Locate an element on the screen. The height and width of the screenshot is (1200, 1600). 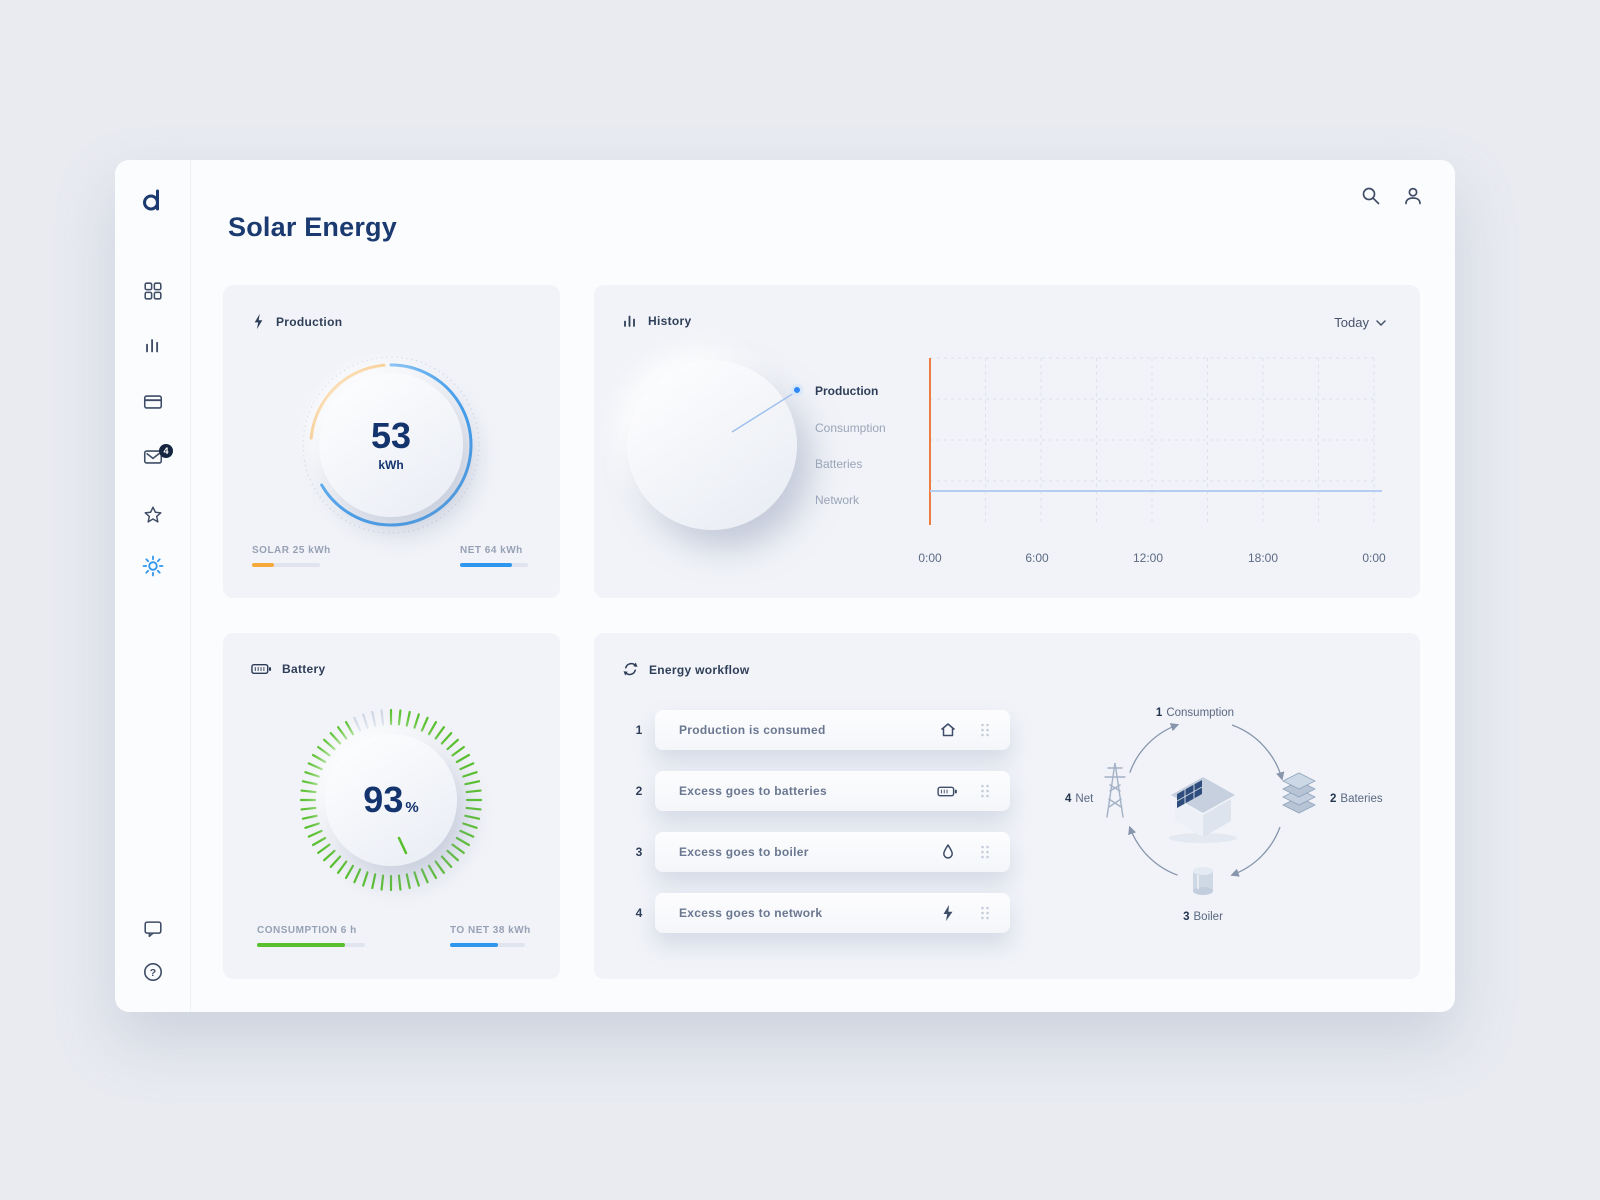
credit-card-icon is located at coordinates (153, 402).